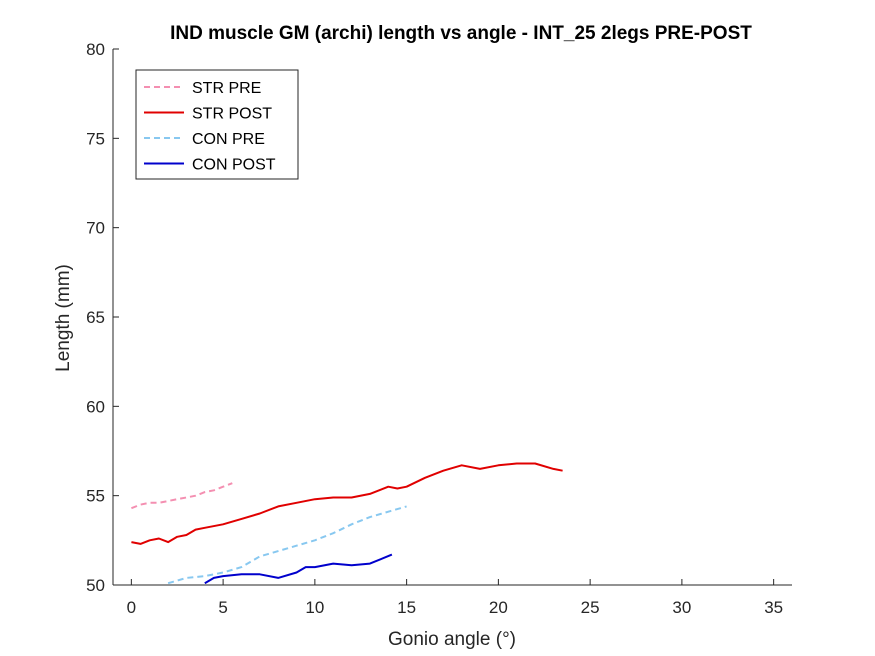  What do you see at coordinates (222, 607) in the screenshot?
I see `x-tick-label: 5` at bounding box center [222, 607].